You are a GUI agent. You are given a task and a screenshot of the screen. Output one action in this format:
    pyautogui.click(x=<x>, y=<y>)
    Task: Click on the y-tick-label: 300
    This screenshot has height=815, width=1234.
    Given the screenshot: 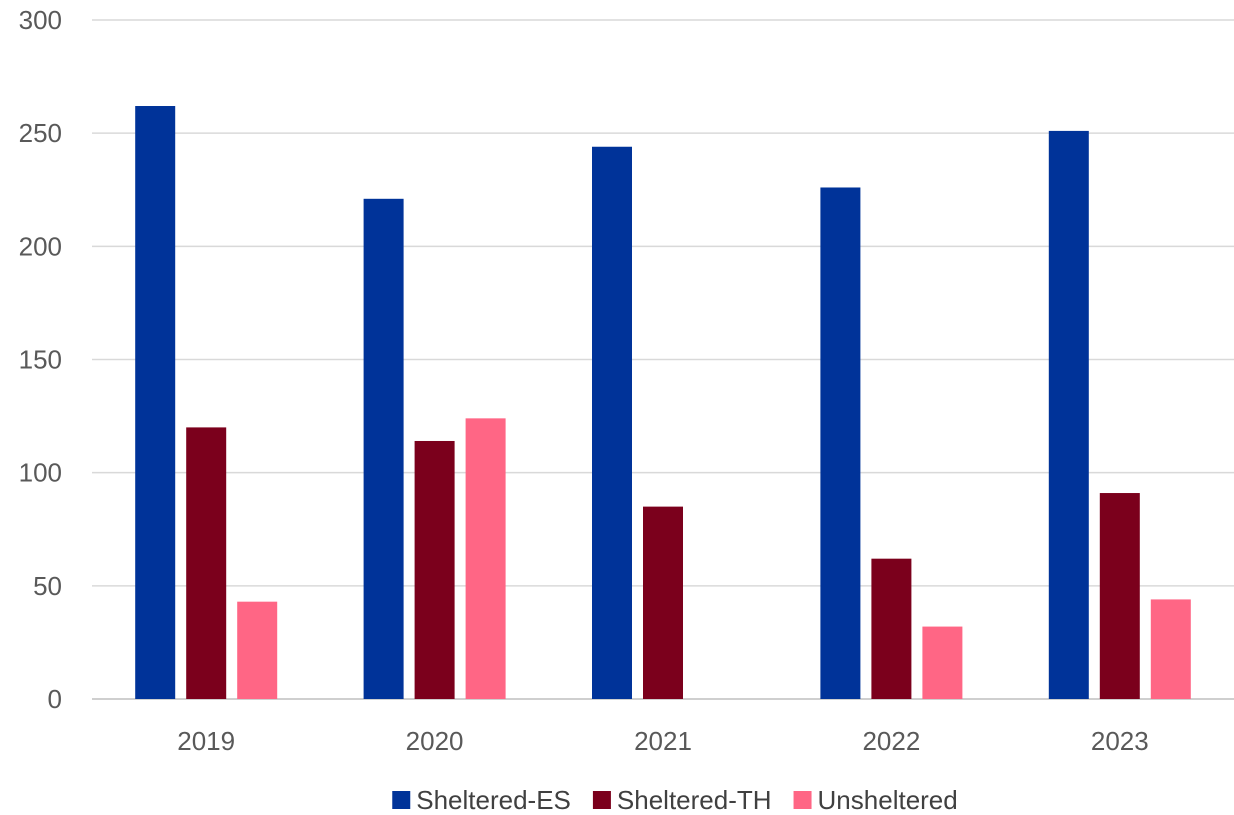 What is the action you would take?
    pyautogui.click(x=40, y=20)
    